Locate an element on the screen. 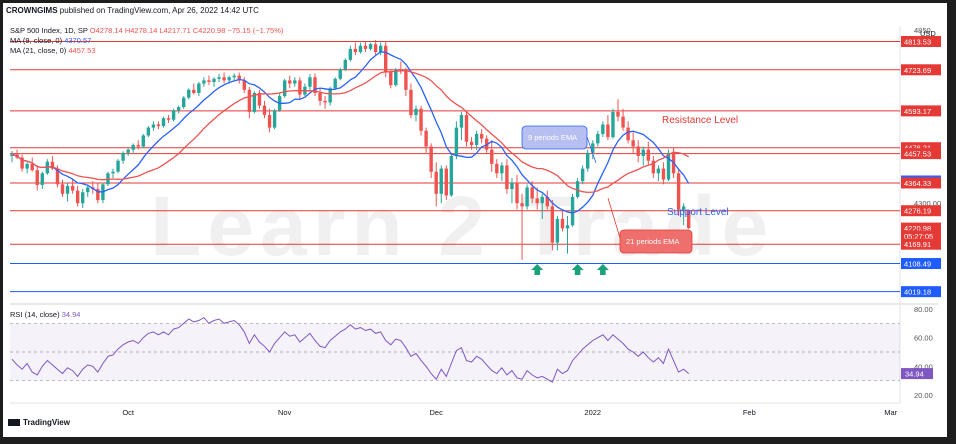  ma-fast-row: MA (9, close, 0) 4370.57 is located at coordinates (146, 41).